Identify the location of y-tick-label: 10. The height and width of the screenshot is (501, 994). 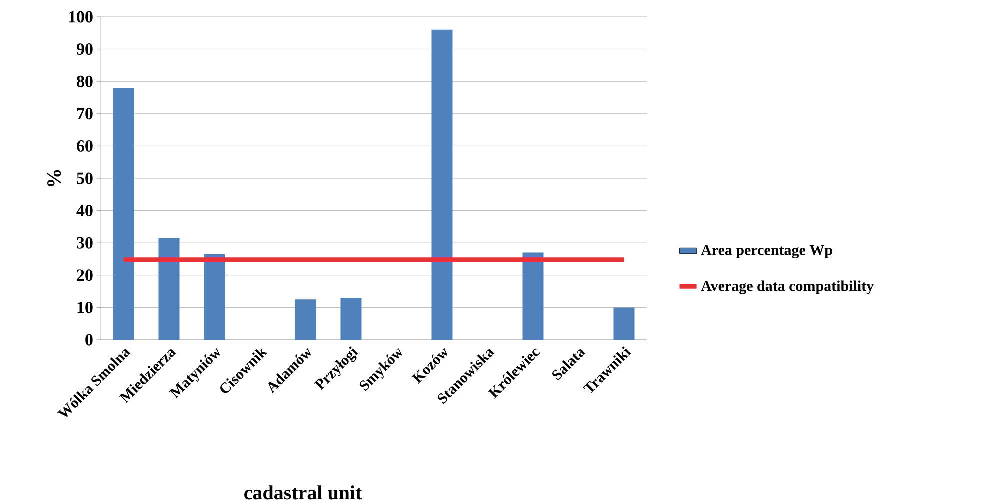
(85, 308).